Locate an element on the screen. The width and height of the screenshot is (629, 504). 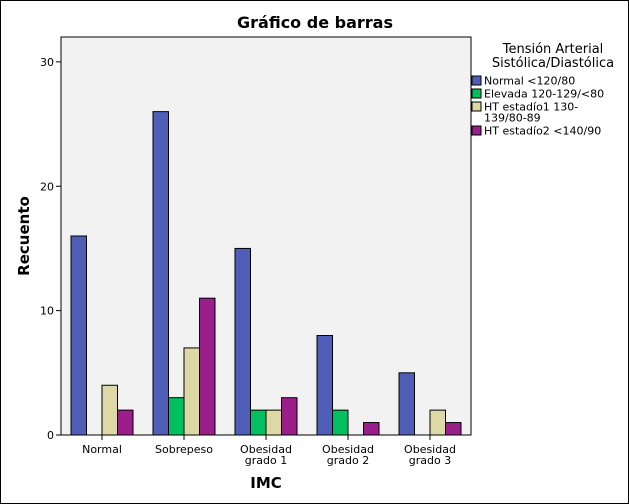
legend-title-line: Tensión Arterial is located at coordinates (553, 49).